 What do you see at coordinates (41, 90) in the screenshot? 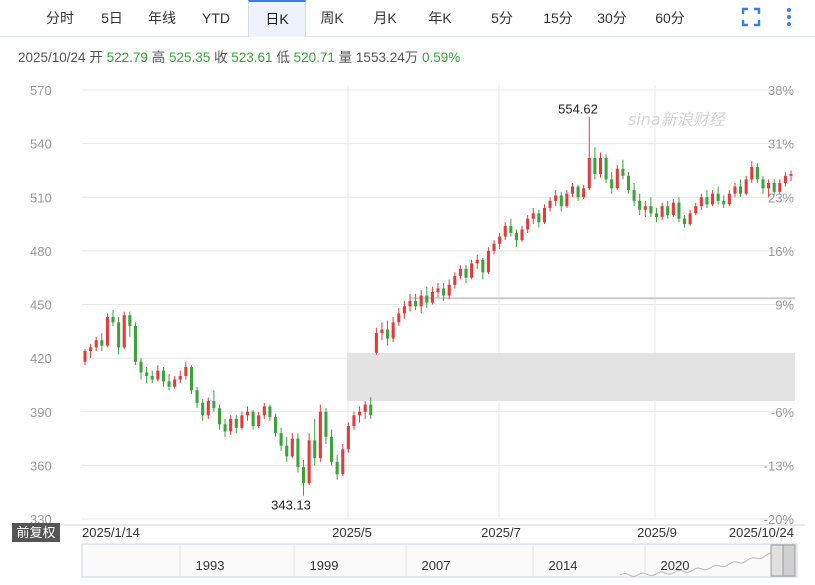
I see `y-tick-label: 570` at bounding box center [41, 90].